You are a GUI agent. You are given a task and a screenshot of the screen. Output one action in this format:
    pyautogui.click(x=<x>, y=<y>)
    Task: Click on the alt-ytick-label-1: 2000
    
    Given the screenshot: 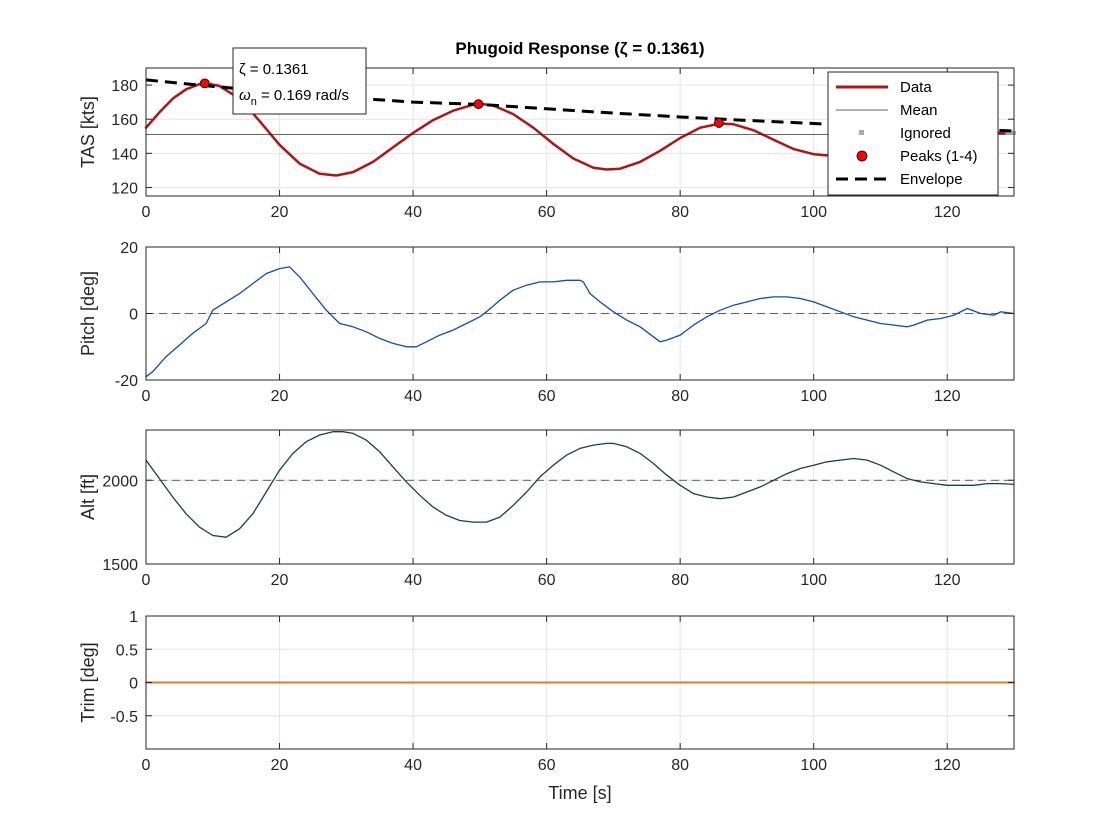 What is the action you would take?
    pyautogui.click(x=120, y=481)
    